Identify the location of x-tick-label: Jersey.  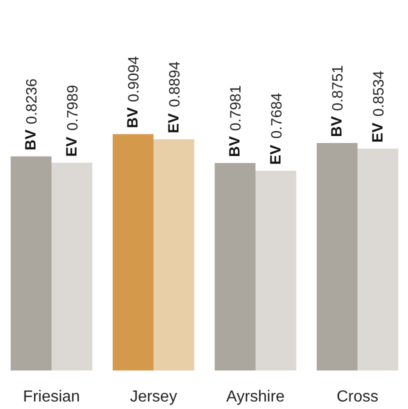
(154, 397).